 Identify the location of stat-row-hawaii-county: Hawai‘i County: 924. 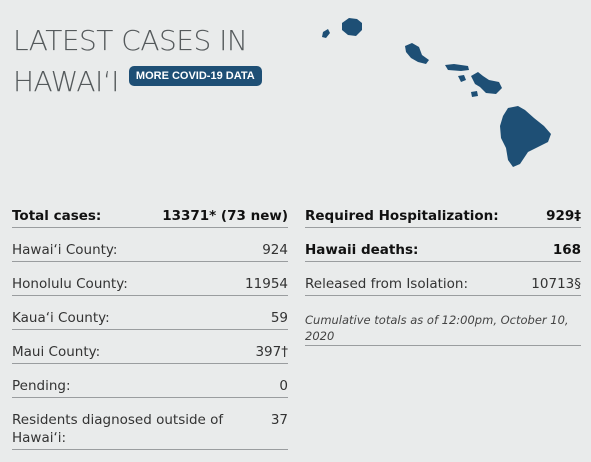
(150, 250).